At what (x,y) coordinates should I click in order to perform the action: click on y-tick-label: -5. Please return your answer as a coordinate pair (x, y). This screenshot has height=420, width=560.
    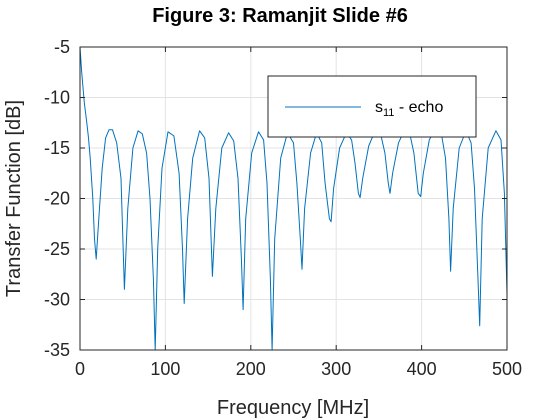
    Looking at the image, I should click on (62, 47).